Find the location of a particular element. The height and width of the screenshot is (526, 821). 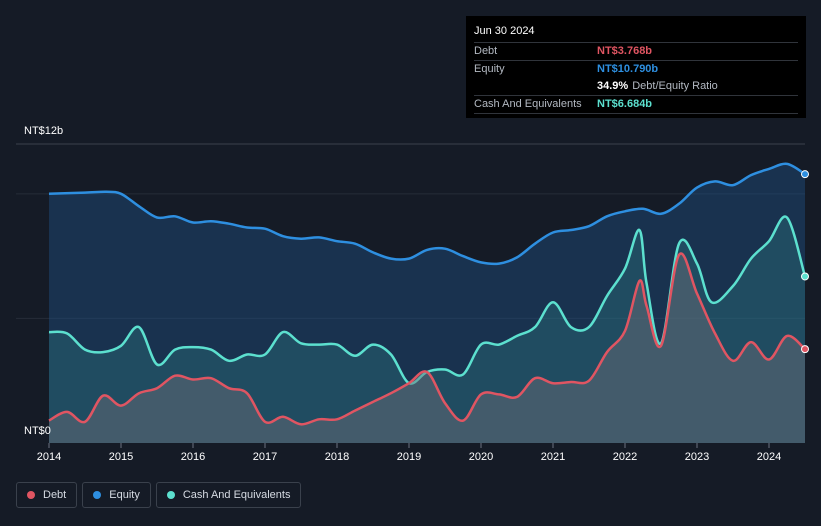

tooltip-equity-label: Equity is located at coordinates (489, 69).